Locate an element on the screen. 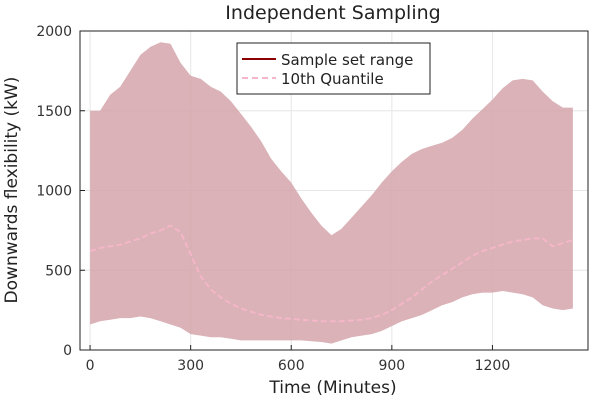  y-tick-labels: 0 500 1000 1500 2000 is located at coordinates (54, 191).